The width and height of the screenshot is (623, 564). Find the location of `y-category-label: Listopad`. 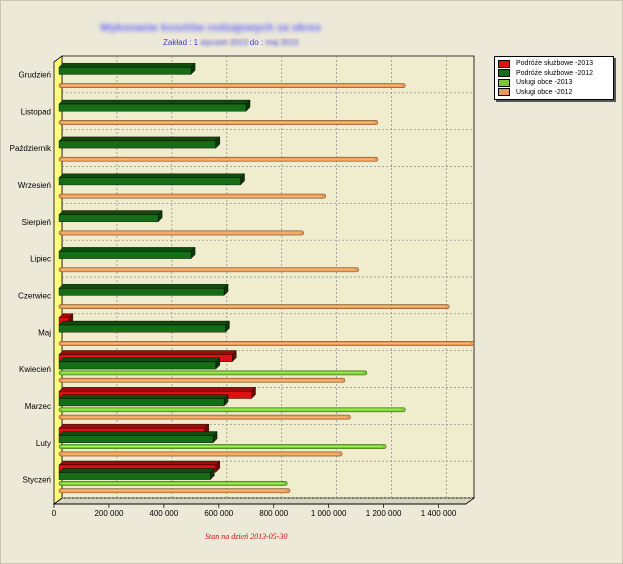

y-category-label: Listopad is located at coordinates (36, 111).